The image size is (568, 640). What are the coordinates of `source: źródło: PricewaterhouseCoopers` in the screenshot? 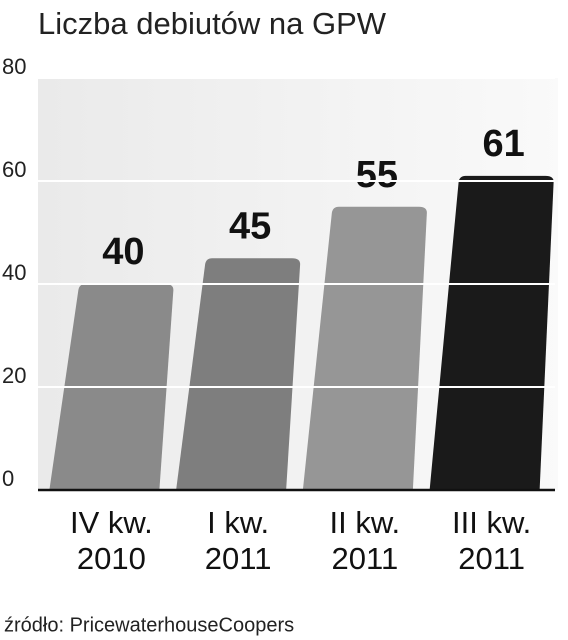 It's located at (149, 625).